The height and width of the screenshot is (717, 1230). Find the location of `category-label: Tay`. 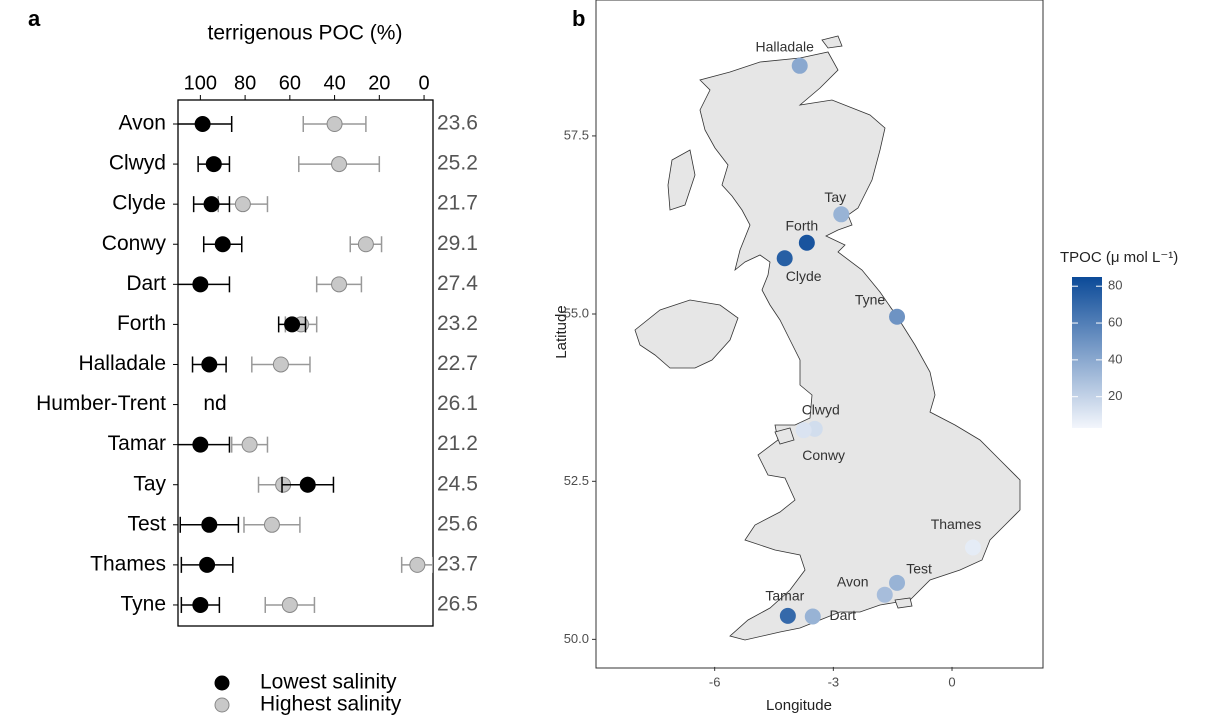

category-label: Tay is located at coordinates (149, 483).